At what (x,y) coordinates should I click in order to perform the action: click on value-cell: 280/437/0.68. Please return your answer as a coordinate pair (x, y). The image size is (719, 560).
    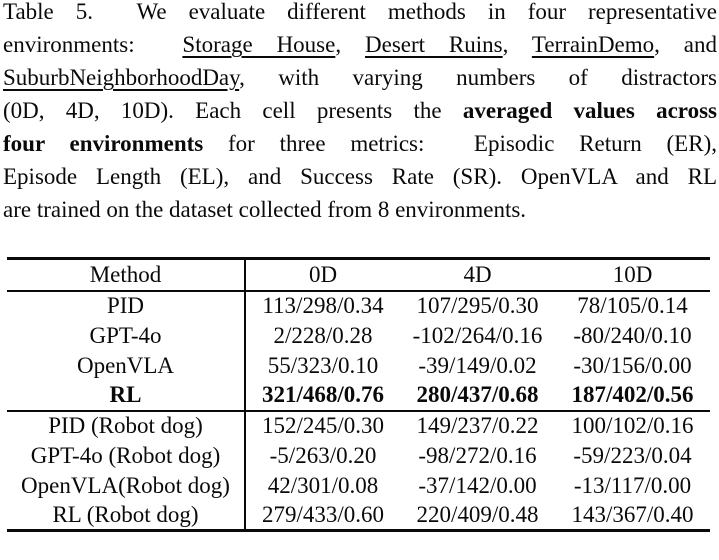
    Looking at the image, I should click on (477, 394).